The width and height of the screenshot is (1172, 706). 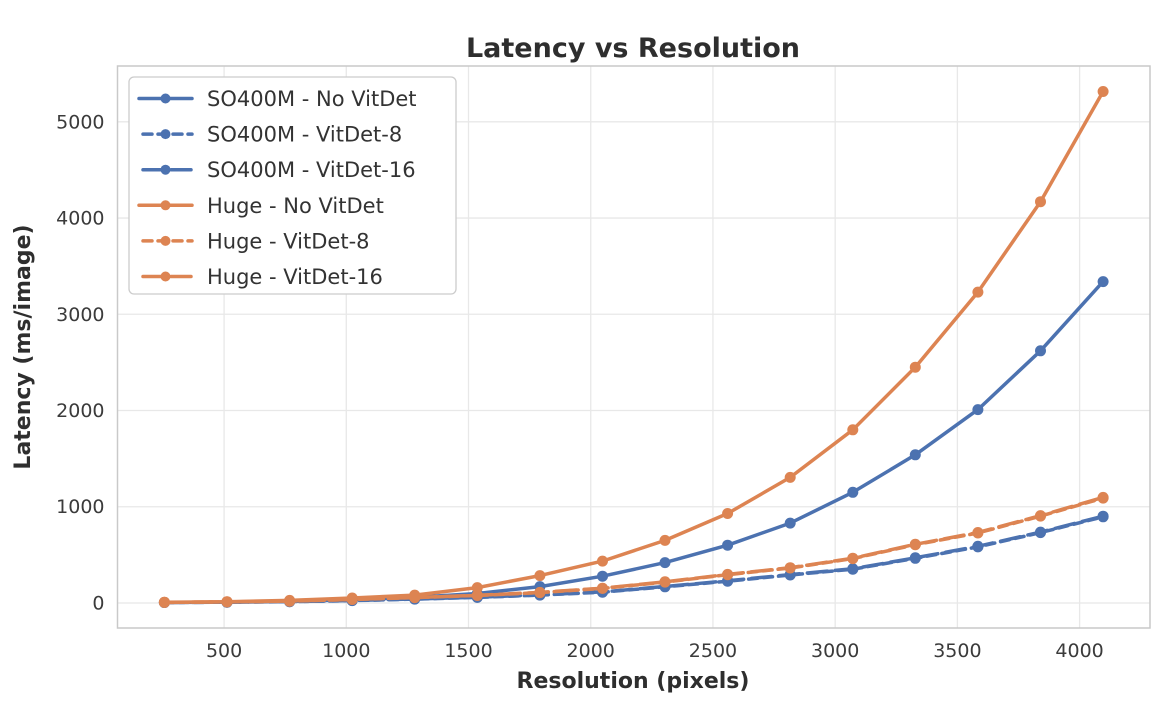 I want to click on x-tick-label: 500, so click(x=224, y=651).